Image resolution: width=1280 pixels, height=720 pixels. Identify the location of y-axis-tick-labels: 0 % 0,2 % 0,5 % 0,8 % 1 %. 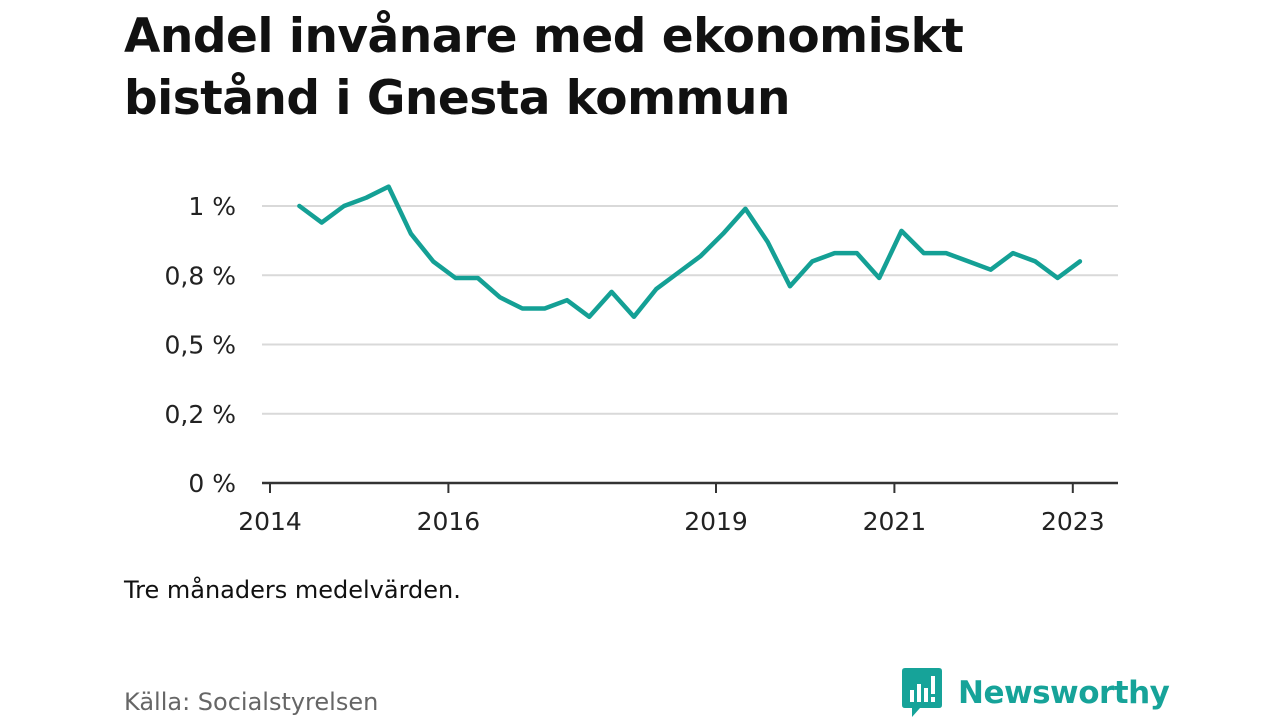
(200, 345).